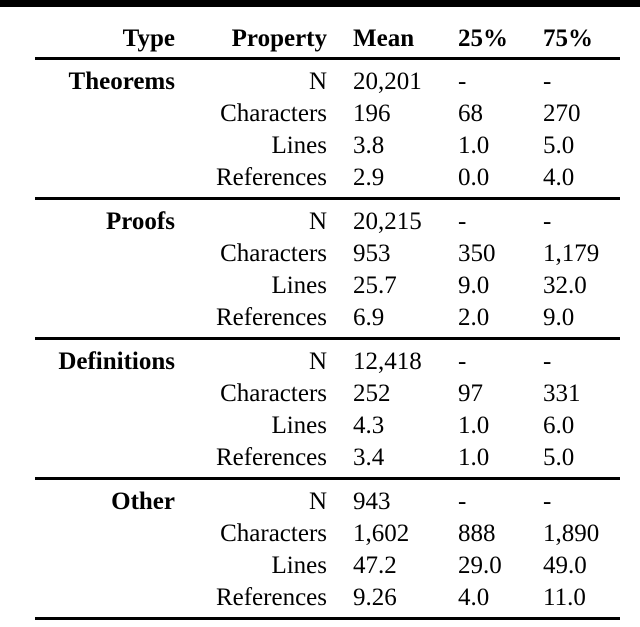 The image size is (640, 627). I want to click on type-cell: Theorems, so click(121, 81).